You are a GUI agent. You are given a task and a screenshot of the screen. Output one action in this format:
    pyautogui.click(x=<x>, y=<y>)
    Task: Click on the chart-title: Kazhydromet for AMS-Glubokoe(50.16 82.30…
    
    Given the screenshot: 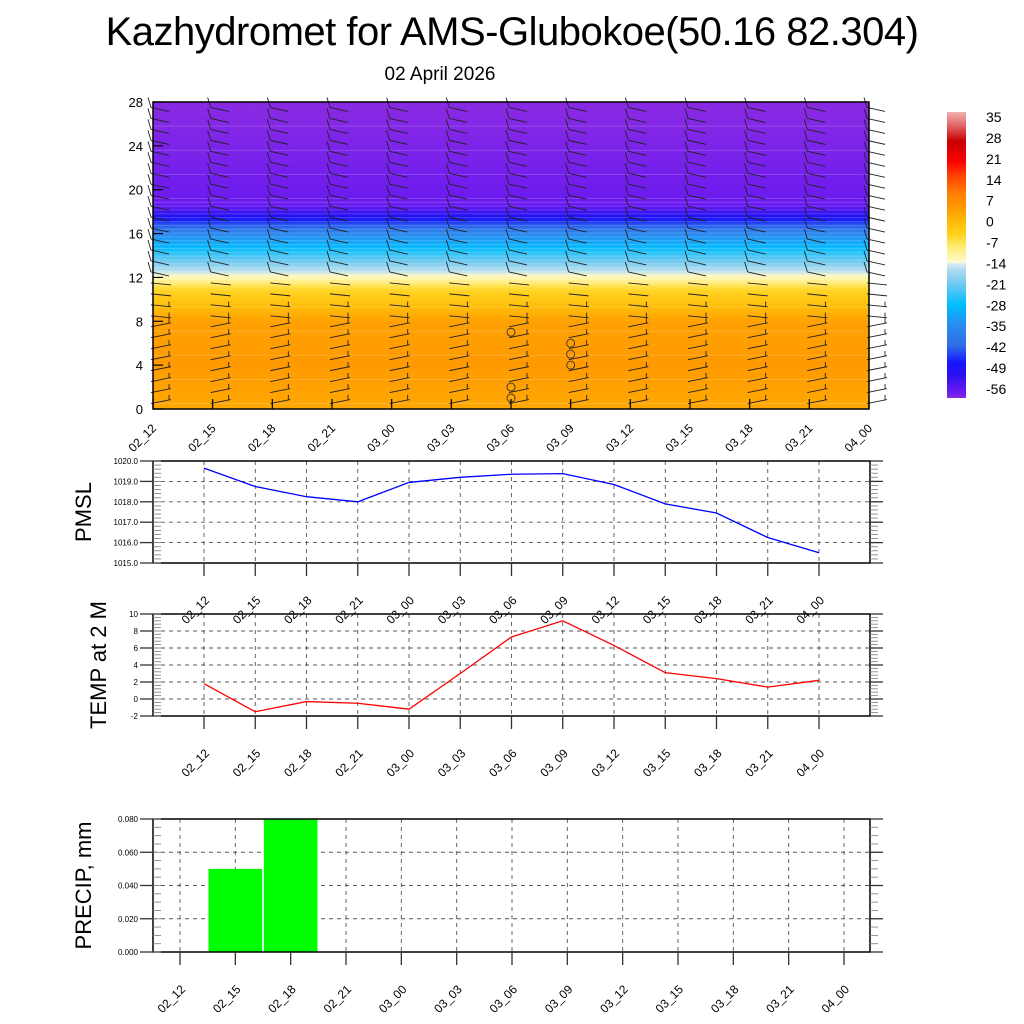 What is the action you would take?
    pyautogui.click(x=512, y=32)
    